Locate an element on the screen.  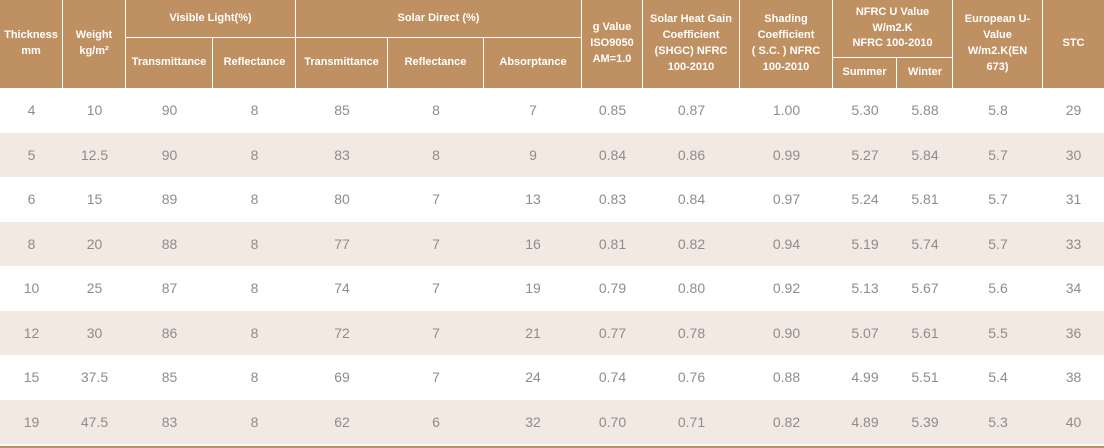
cell: 4 is located at coordinates (31, 110).